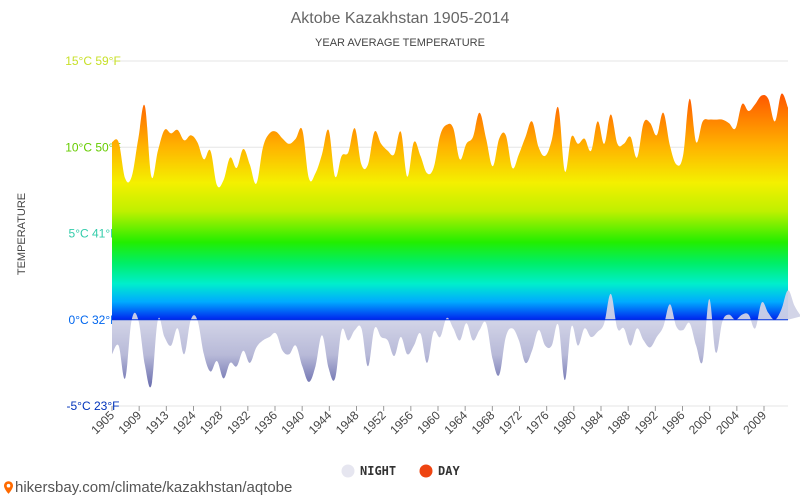 This screenshot has height=500, width=800. What do you see at coordinates (320, 422) in the screenshot?
I see `x-tick-label: 1944` at bounding box center [320, 422].